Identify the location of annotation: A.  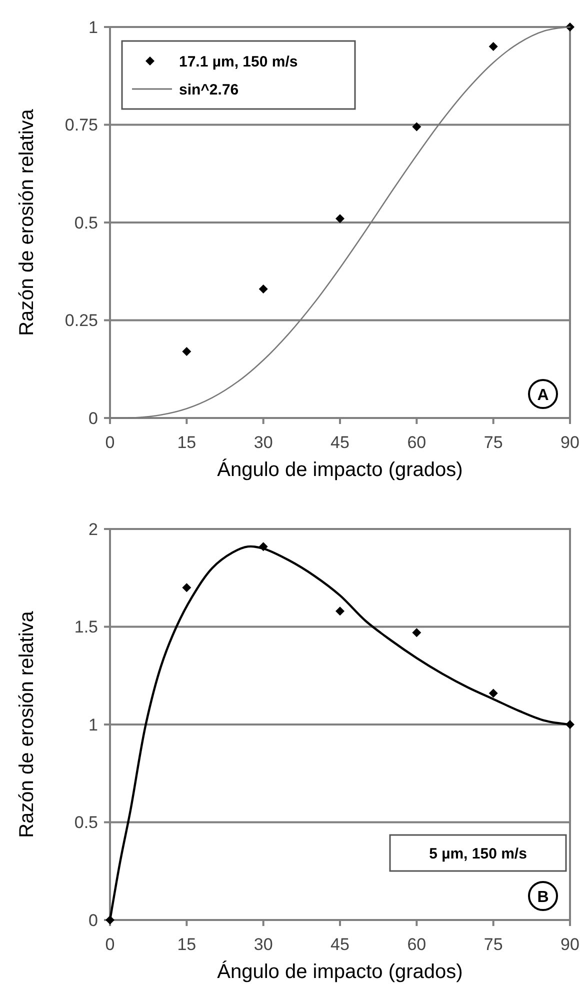
(543, 395).